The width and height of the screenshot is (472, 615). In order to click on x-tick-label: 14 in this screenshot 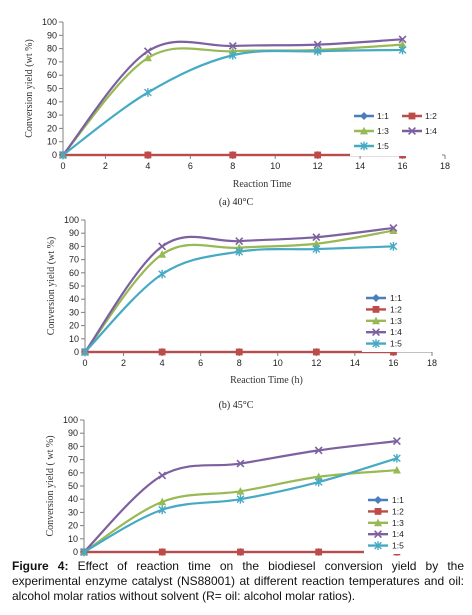, I will do `click(360, 166)`.